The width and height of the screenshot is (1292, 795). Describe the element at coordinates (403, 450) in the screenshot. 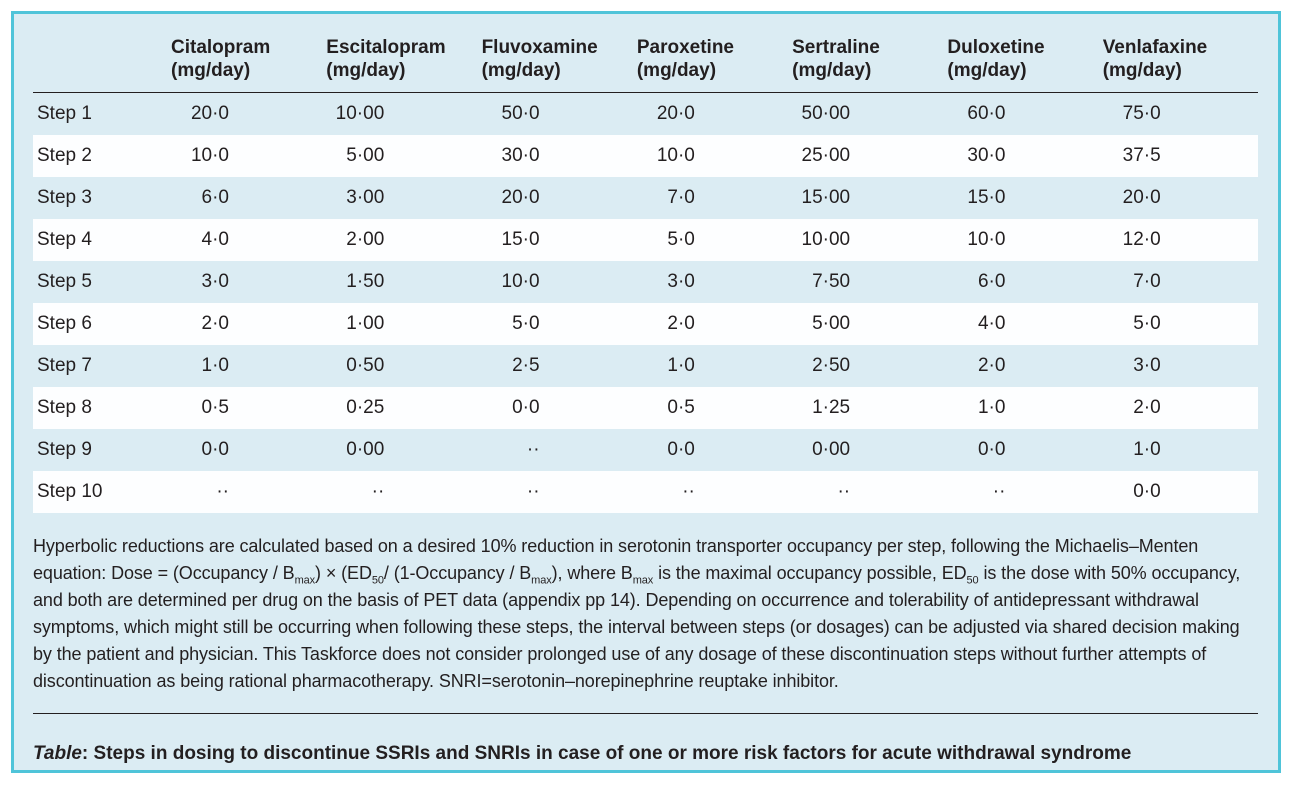

I see `dose-cell: 0·00` at that location.